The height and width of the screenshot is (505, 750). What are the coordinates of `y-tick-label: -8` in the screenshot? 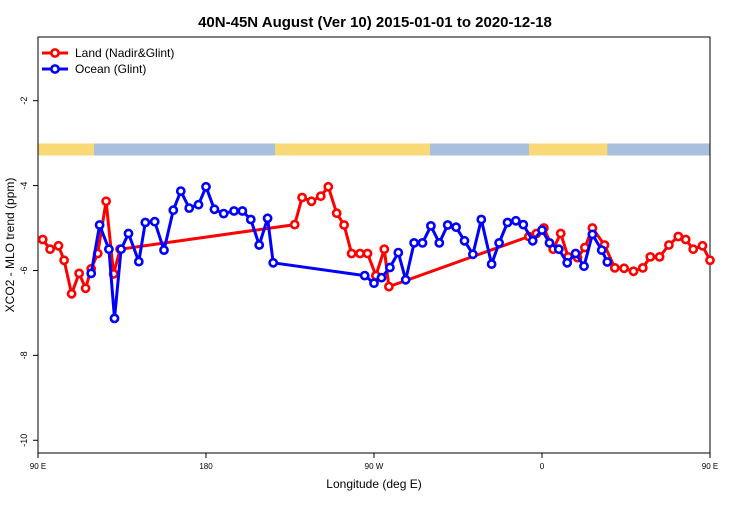 It's located at (24, 355).